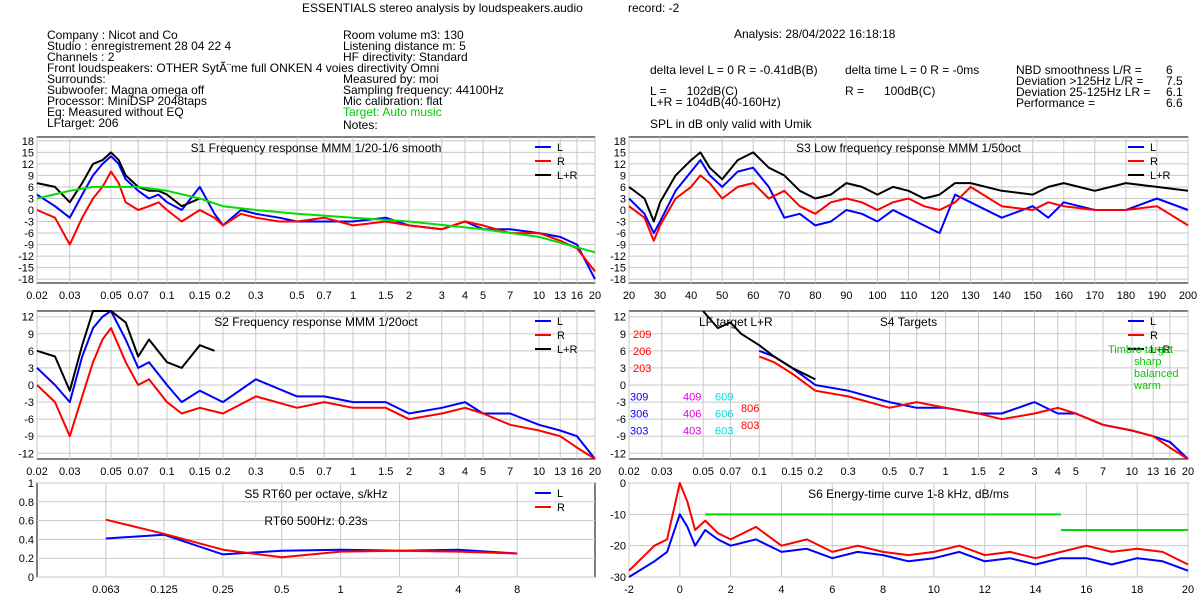 The width and height of the screenshot is (1200, 600). Describe the element at coordinates (620, 153) in the screenshot. I see `s3-y-tick-label: 15` at that location.